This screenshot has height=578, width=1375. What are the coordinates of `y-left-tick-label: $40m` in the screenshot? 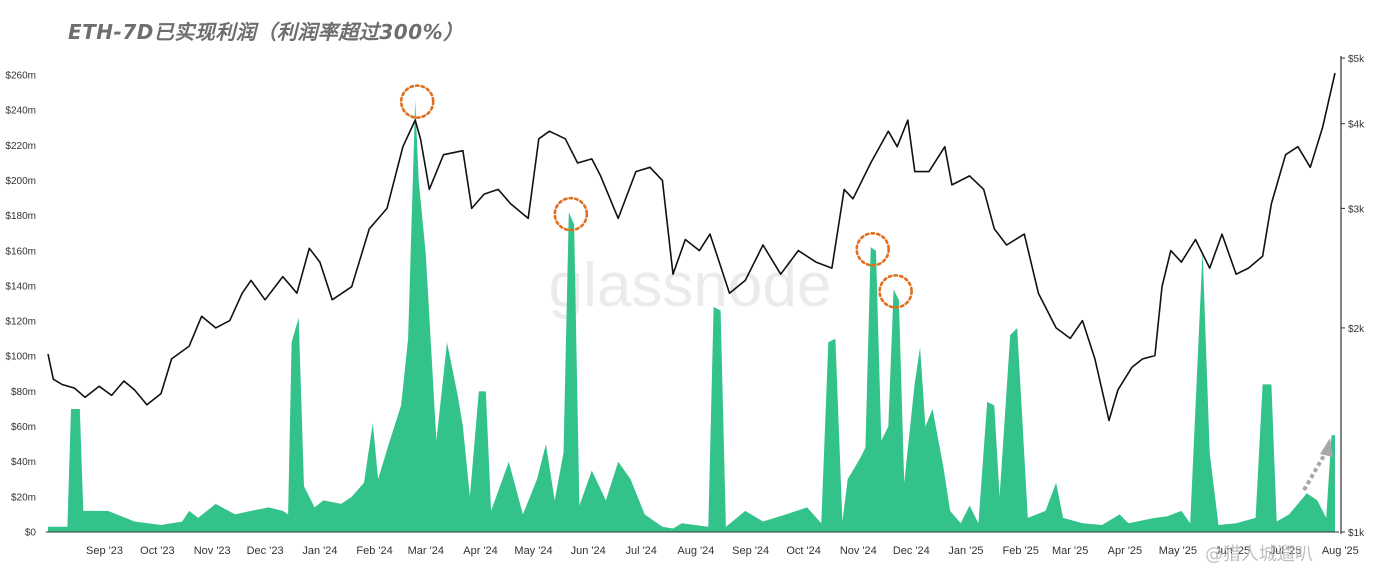 It's located at (23, 462).